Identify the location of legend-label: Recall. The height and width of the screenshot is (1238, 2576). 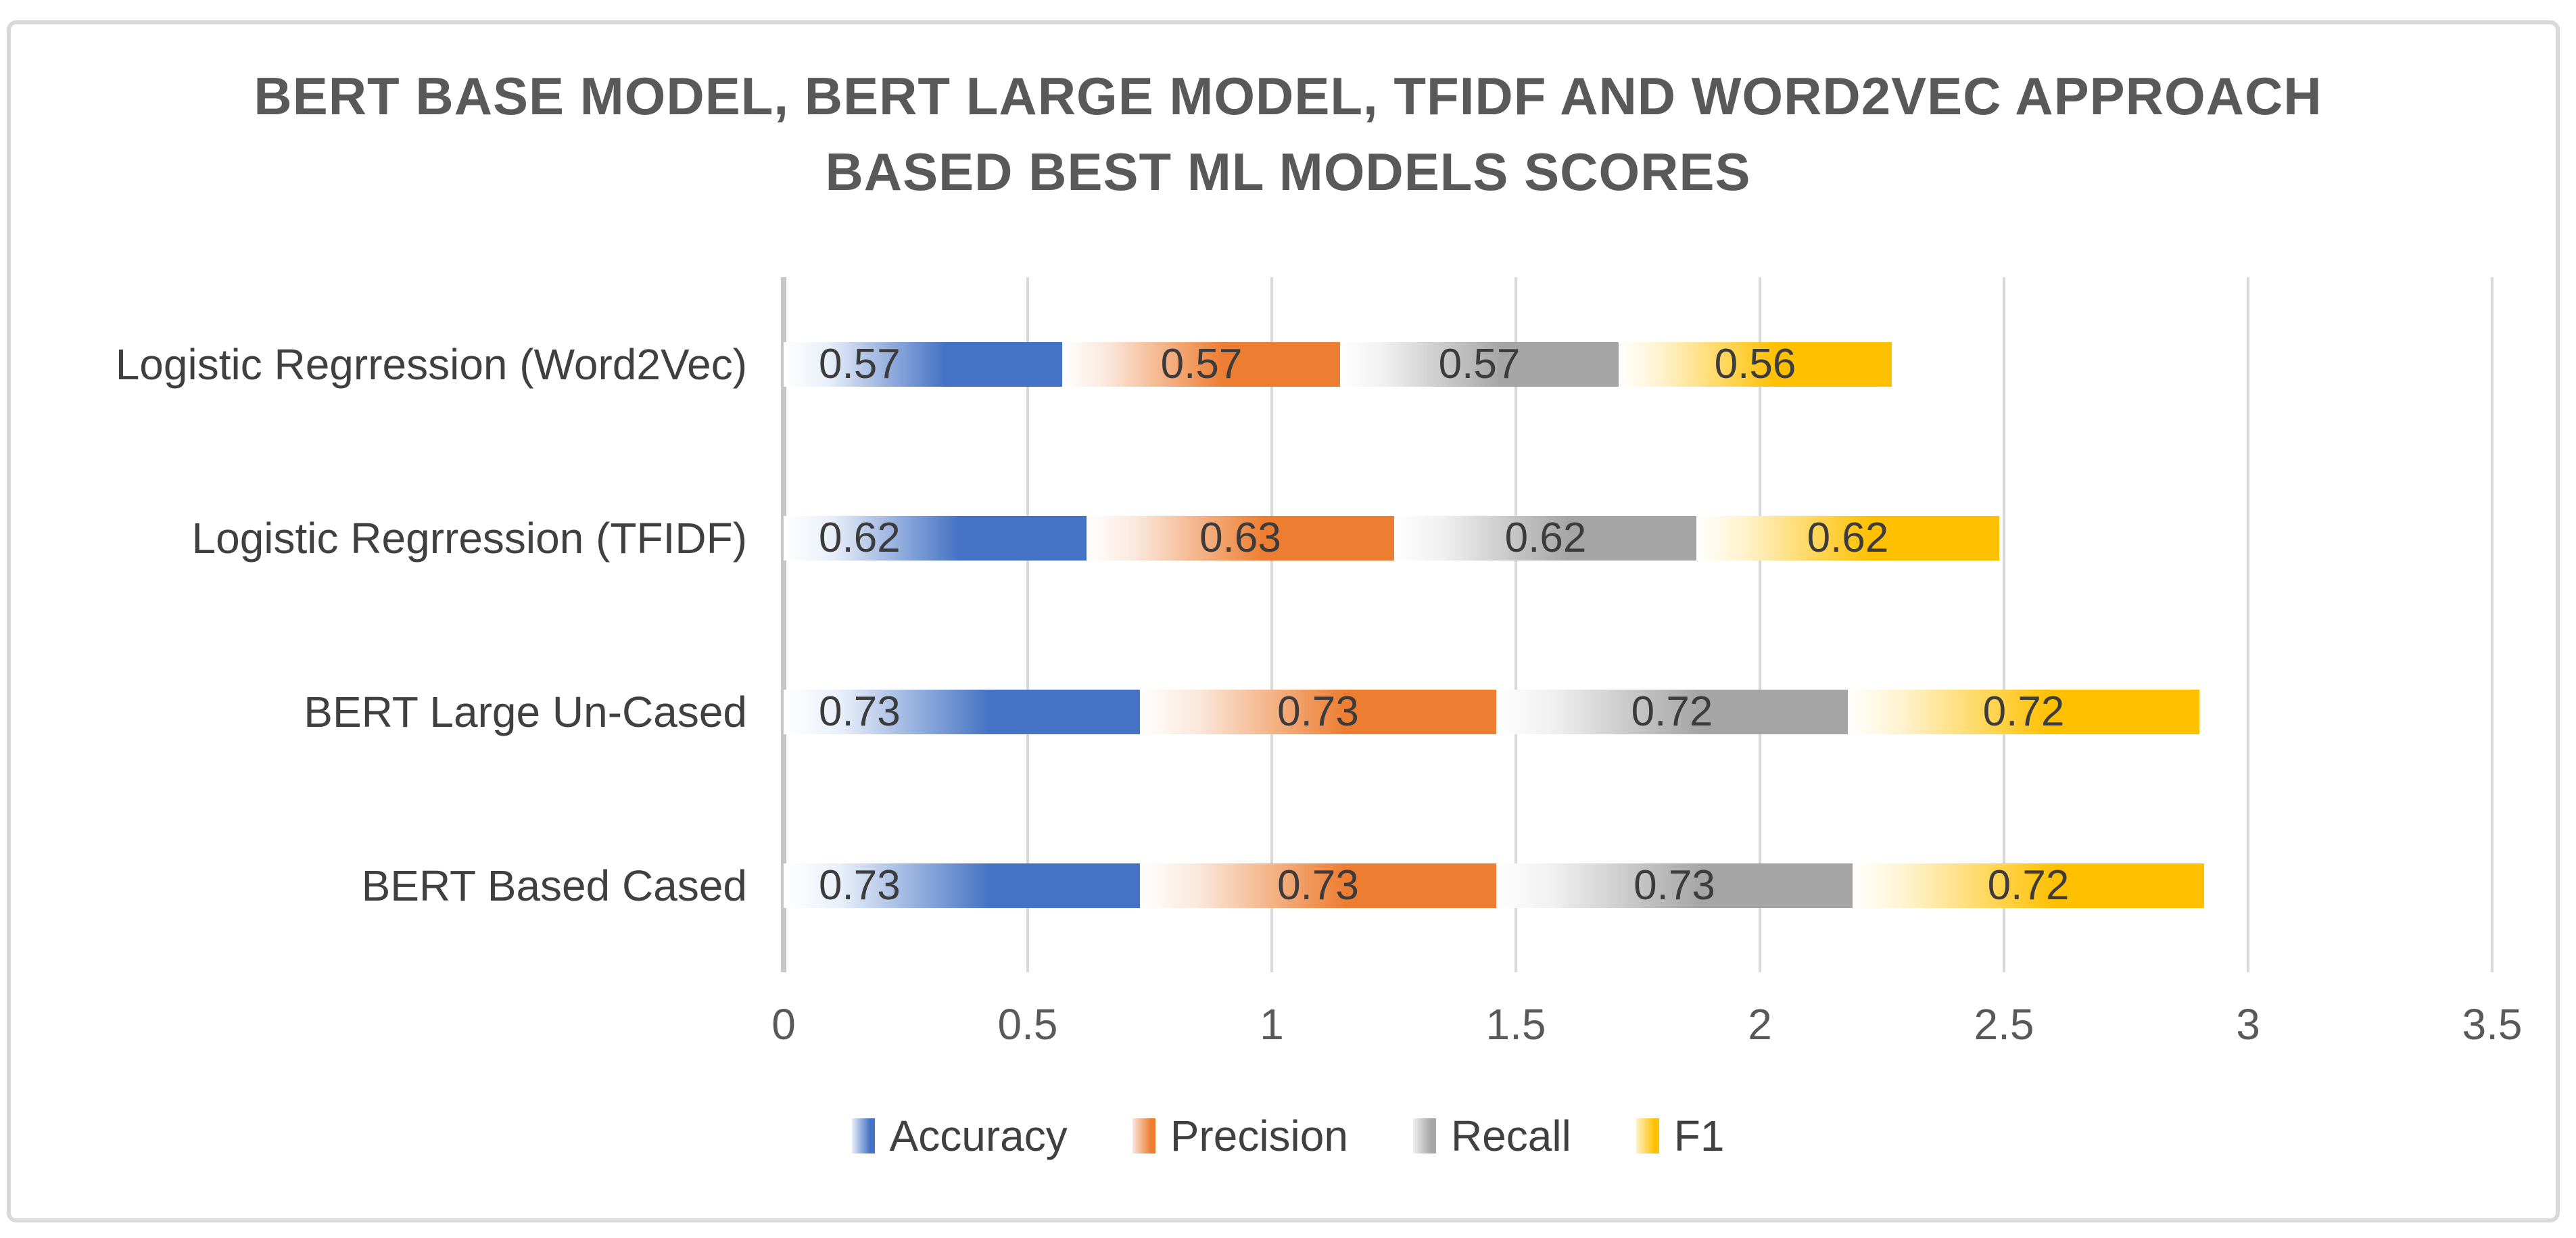
(1510, 1136).